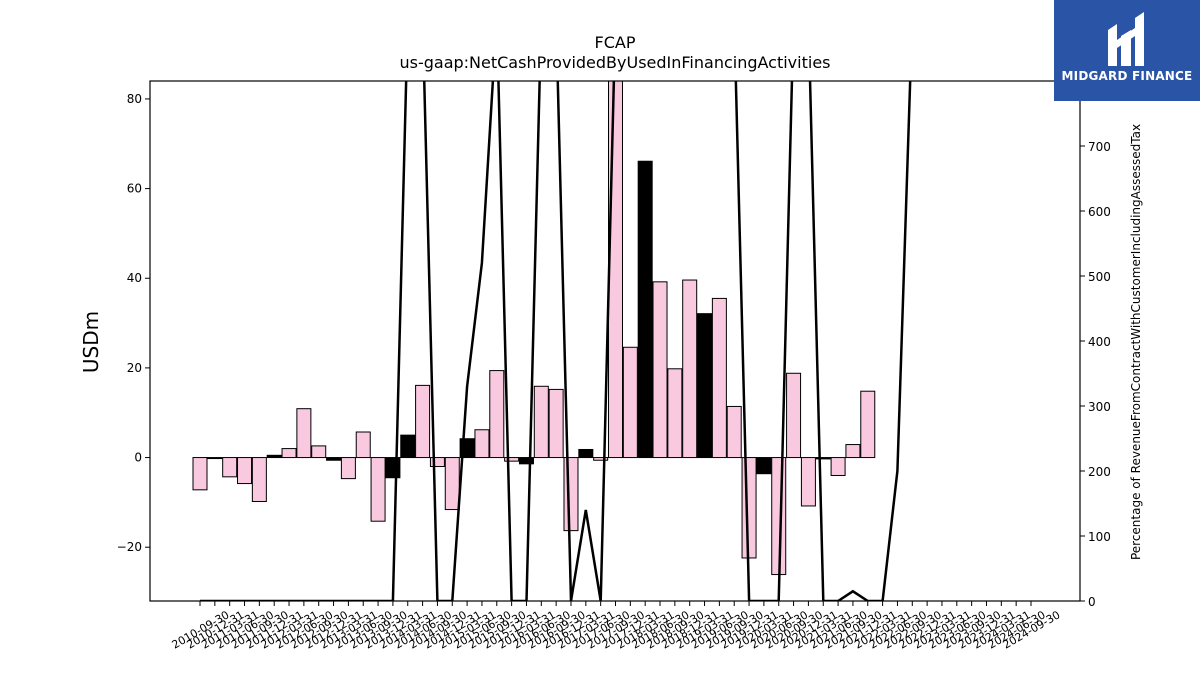 The height and width of the screenshot is (675, 1200). What do you see at coordinates (134, 189) in the screenshot?
I see `y-tick-label: 60` at bounding box center [134, 189].